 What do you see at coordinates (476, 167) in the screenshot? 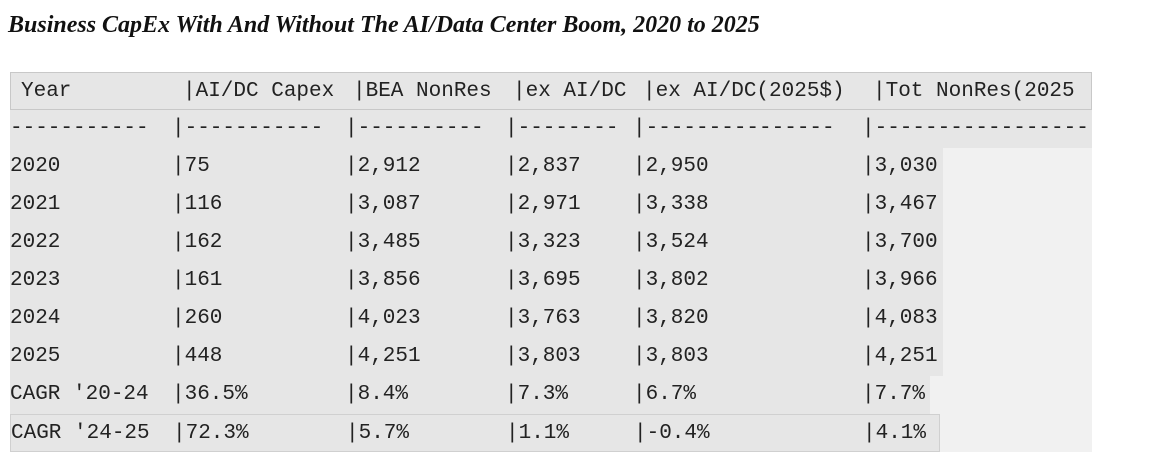
I see `table-row: 2020 |75 |2,912 |2,837 |2,950 |3,030` at bounding box center [476, 167].